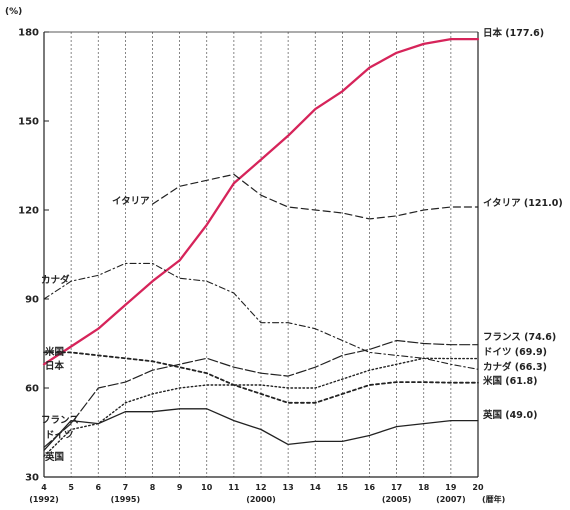  I want to click on x-tick-label: 12, so click(260, 487).